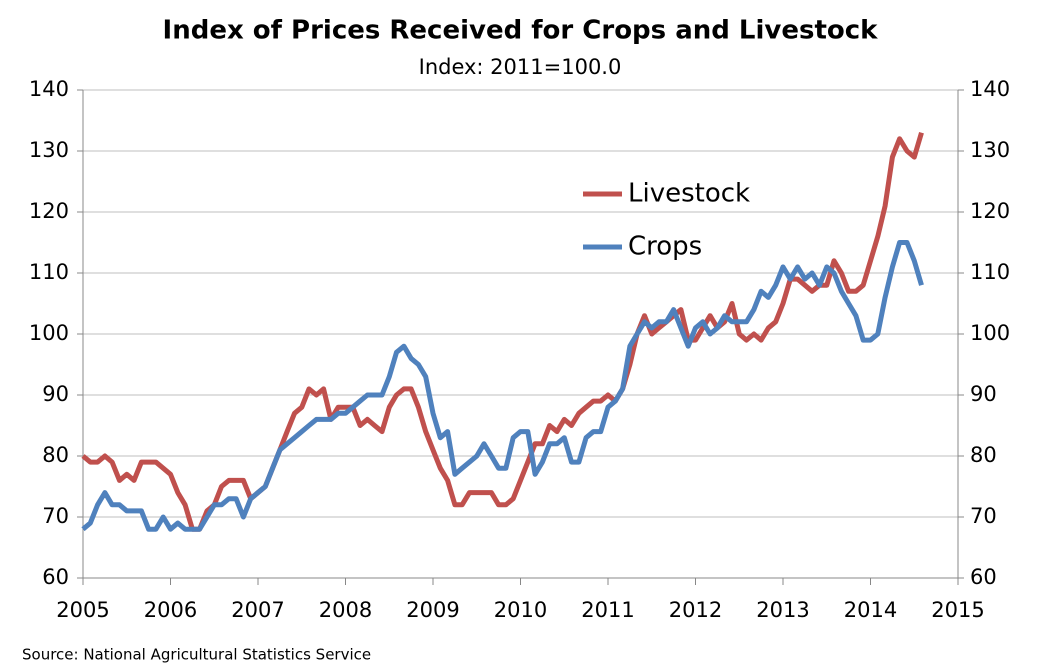  What do you see at coordinates (55, 516) in the screenshot?
I see `y-tick-label: 70` at bounding box center [55, 516].